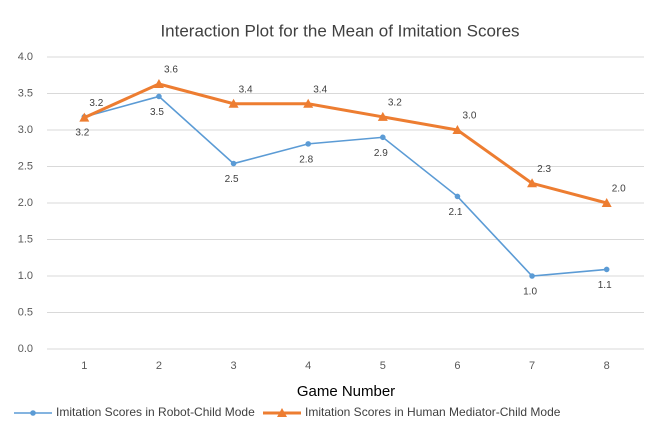  What do you see at coordinates (25, 203) in the screenshot?
I see `y-tick-label: 2.0` at bounding box center [25, 203].